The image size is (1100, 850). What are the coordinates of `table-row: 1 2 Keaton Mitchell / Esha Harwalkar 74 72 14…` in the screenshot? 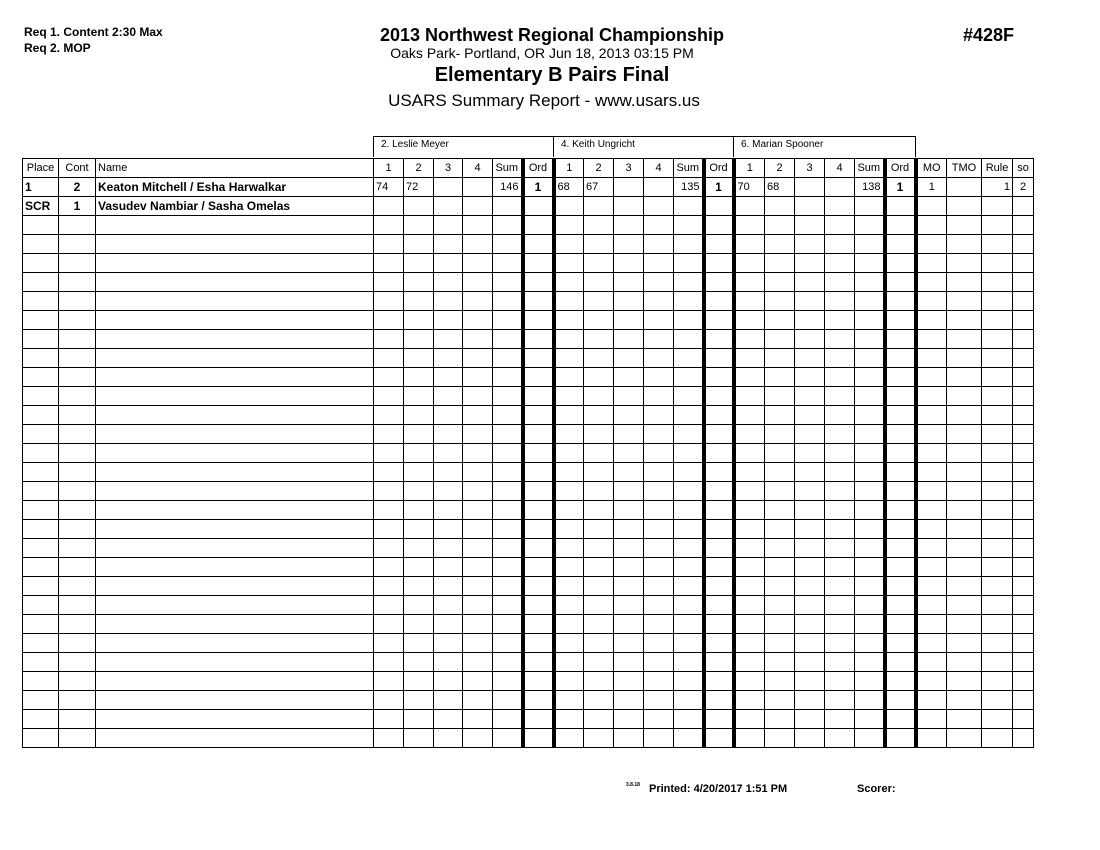 It's located at (528, 187).